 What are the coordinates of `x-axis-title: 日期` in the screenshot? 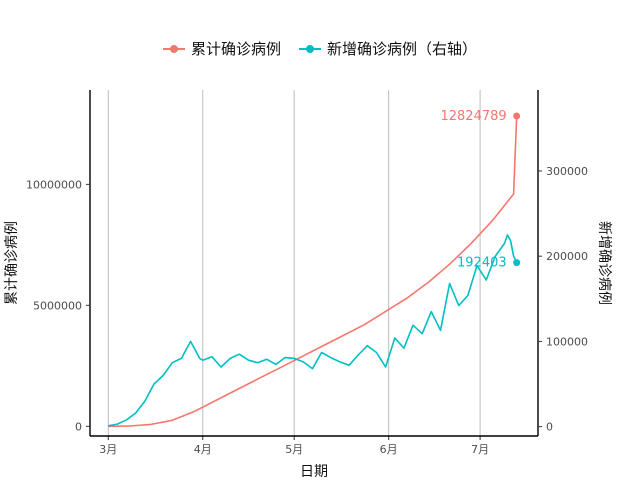 It's located at (314, 472).